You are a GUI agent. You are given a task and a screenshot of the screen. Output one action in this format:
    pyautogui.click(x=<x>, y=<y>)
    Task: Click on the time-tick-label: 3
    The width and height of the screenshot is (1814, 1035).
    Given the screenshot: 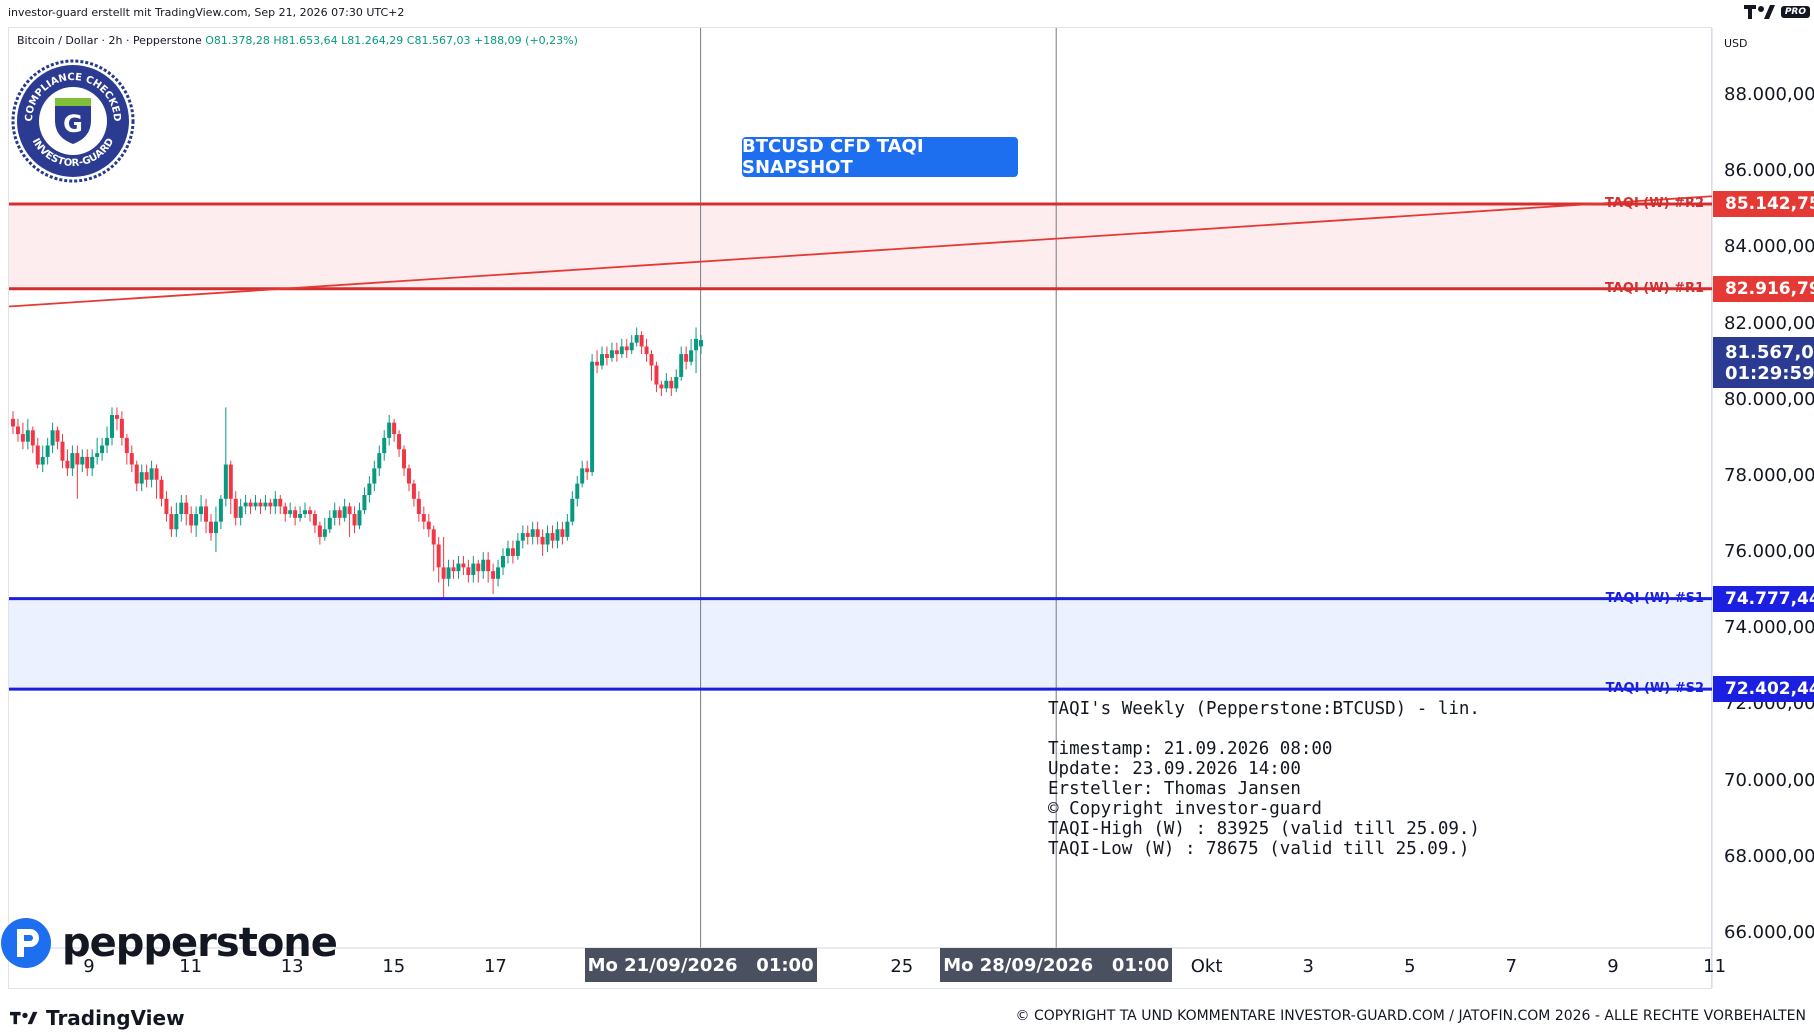 What is the action you would take?
    pyautogui.click(x=1308, y=966)
    